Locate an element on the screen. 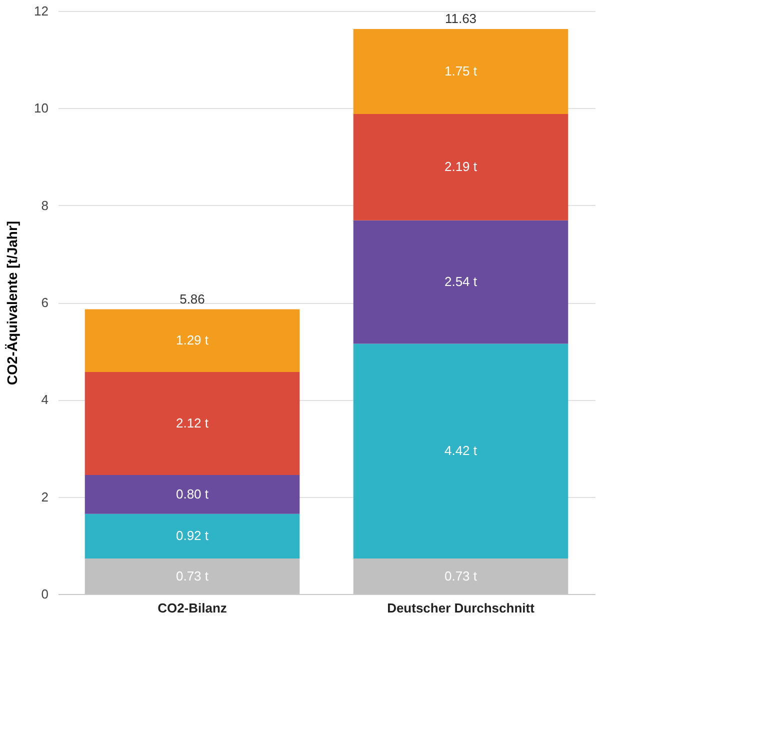 This screenshot has height=730, width=760. y-tick-label: 8 is located at coordinates (44, 205).